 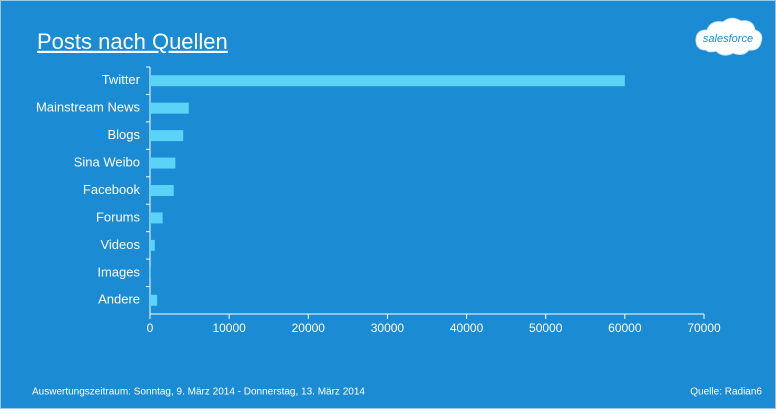 What do you see at coordinates (704, 328) in the screenshot?
I see `x-tick-label: 70000` at bounding box center [704, 328].